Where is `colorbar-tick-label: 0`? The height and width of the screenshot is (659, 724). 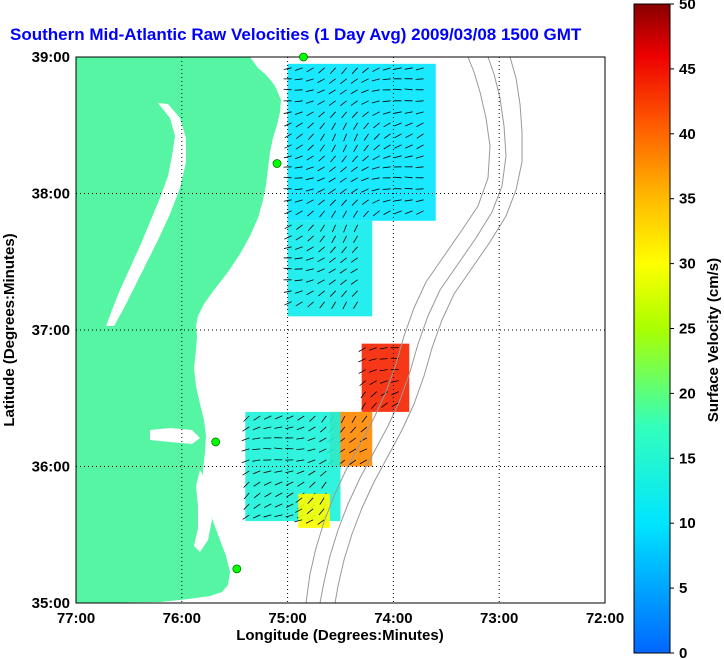 colorbar-tick-label: 0 is located at coordinates (683, 652).